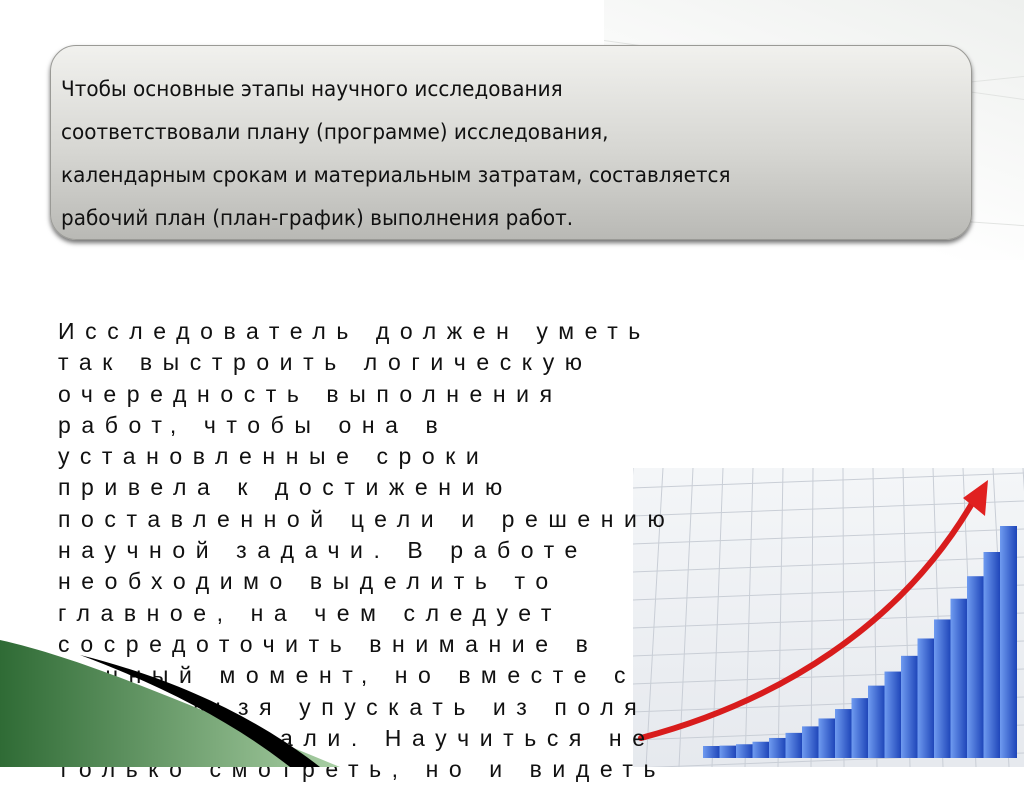 This screenshot has height=785, width=1024. What do you see at coordinates (325, 362) in the screenshot?
I see `body-line: так выстроить логическую` at bounding box center [325, 362].